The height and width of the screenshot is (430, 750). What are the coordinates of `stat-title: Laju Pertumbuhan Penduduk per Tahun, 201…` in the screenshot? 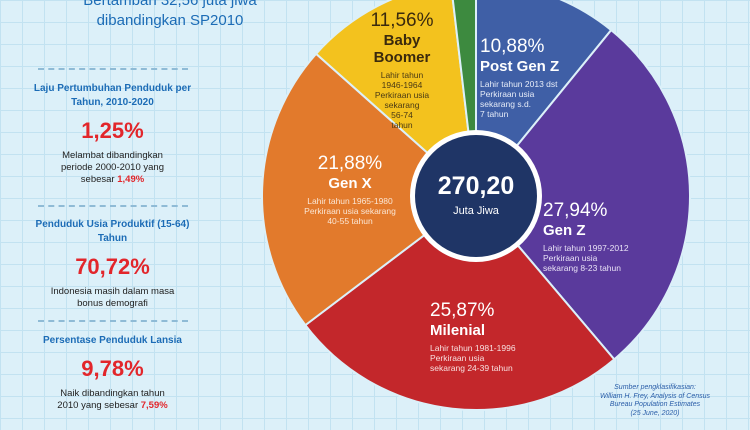 It's located at (112, 95).